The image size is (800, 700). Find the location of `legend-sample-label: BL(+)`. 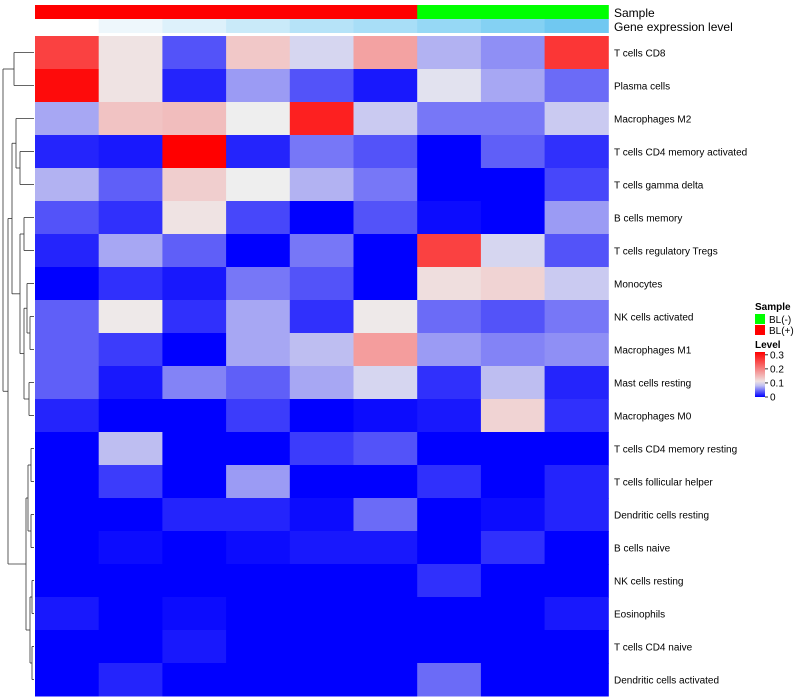

legend-sample-label: BL(+) is located at coordinates (781, 331).